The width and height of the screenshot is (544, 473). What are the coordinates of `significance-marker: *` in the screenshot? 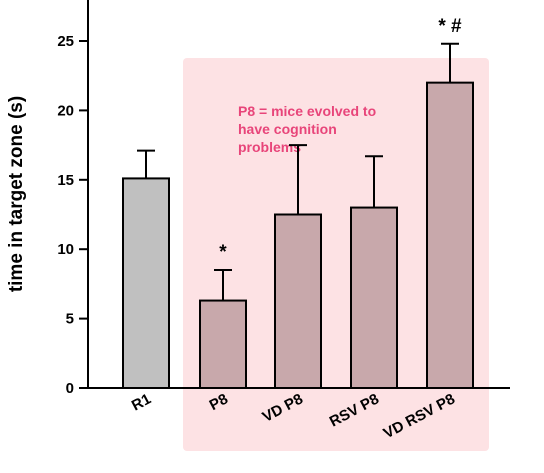 It's located at (223, 252).